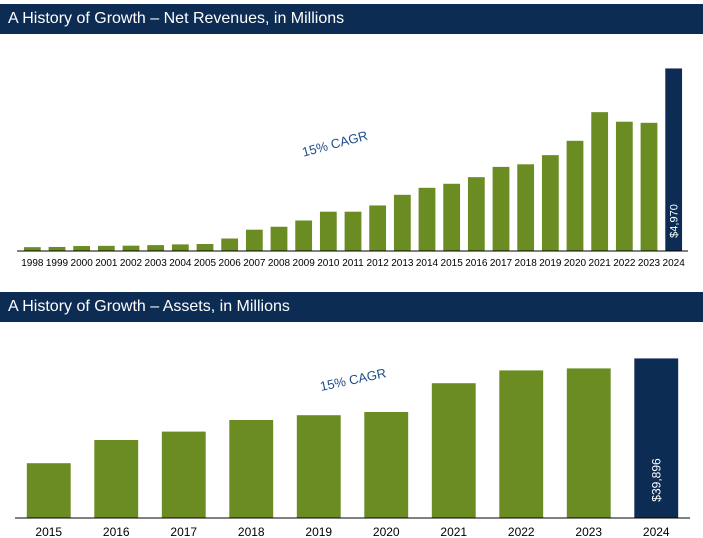 This screenshot has height=538, width=703. Describe the element at coordinates (279, 238) in the screenshot. I see `bar-2008` at that location.